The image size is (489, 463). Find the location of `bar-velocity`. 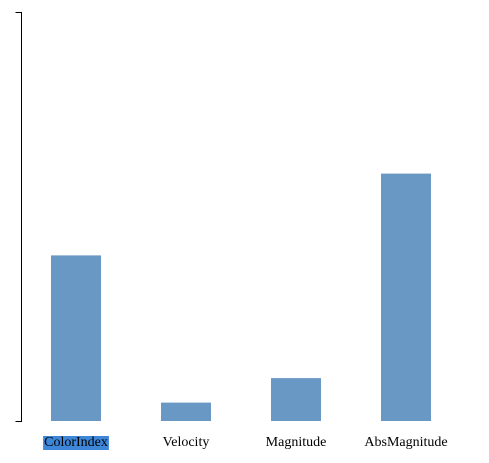

bar-velocity is located at coordinates (186, 411).